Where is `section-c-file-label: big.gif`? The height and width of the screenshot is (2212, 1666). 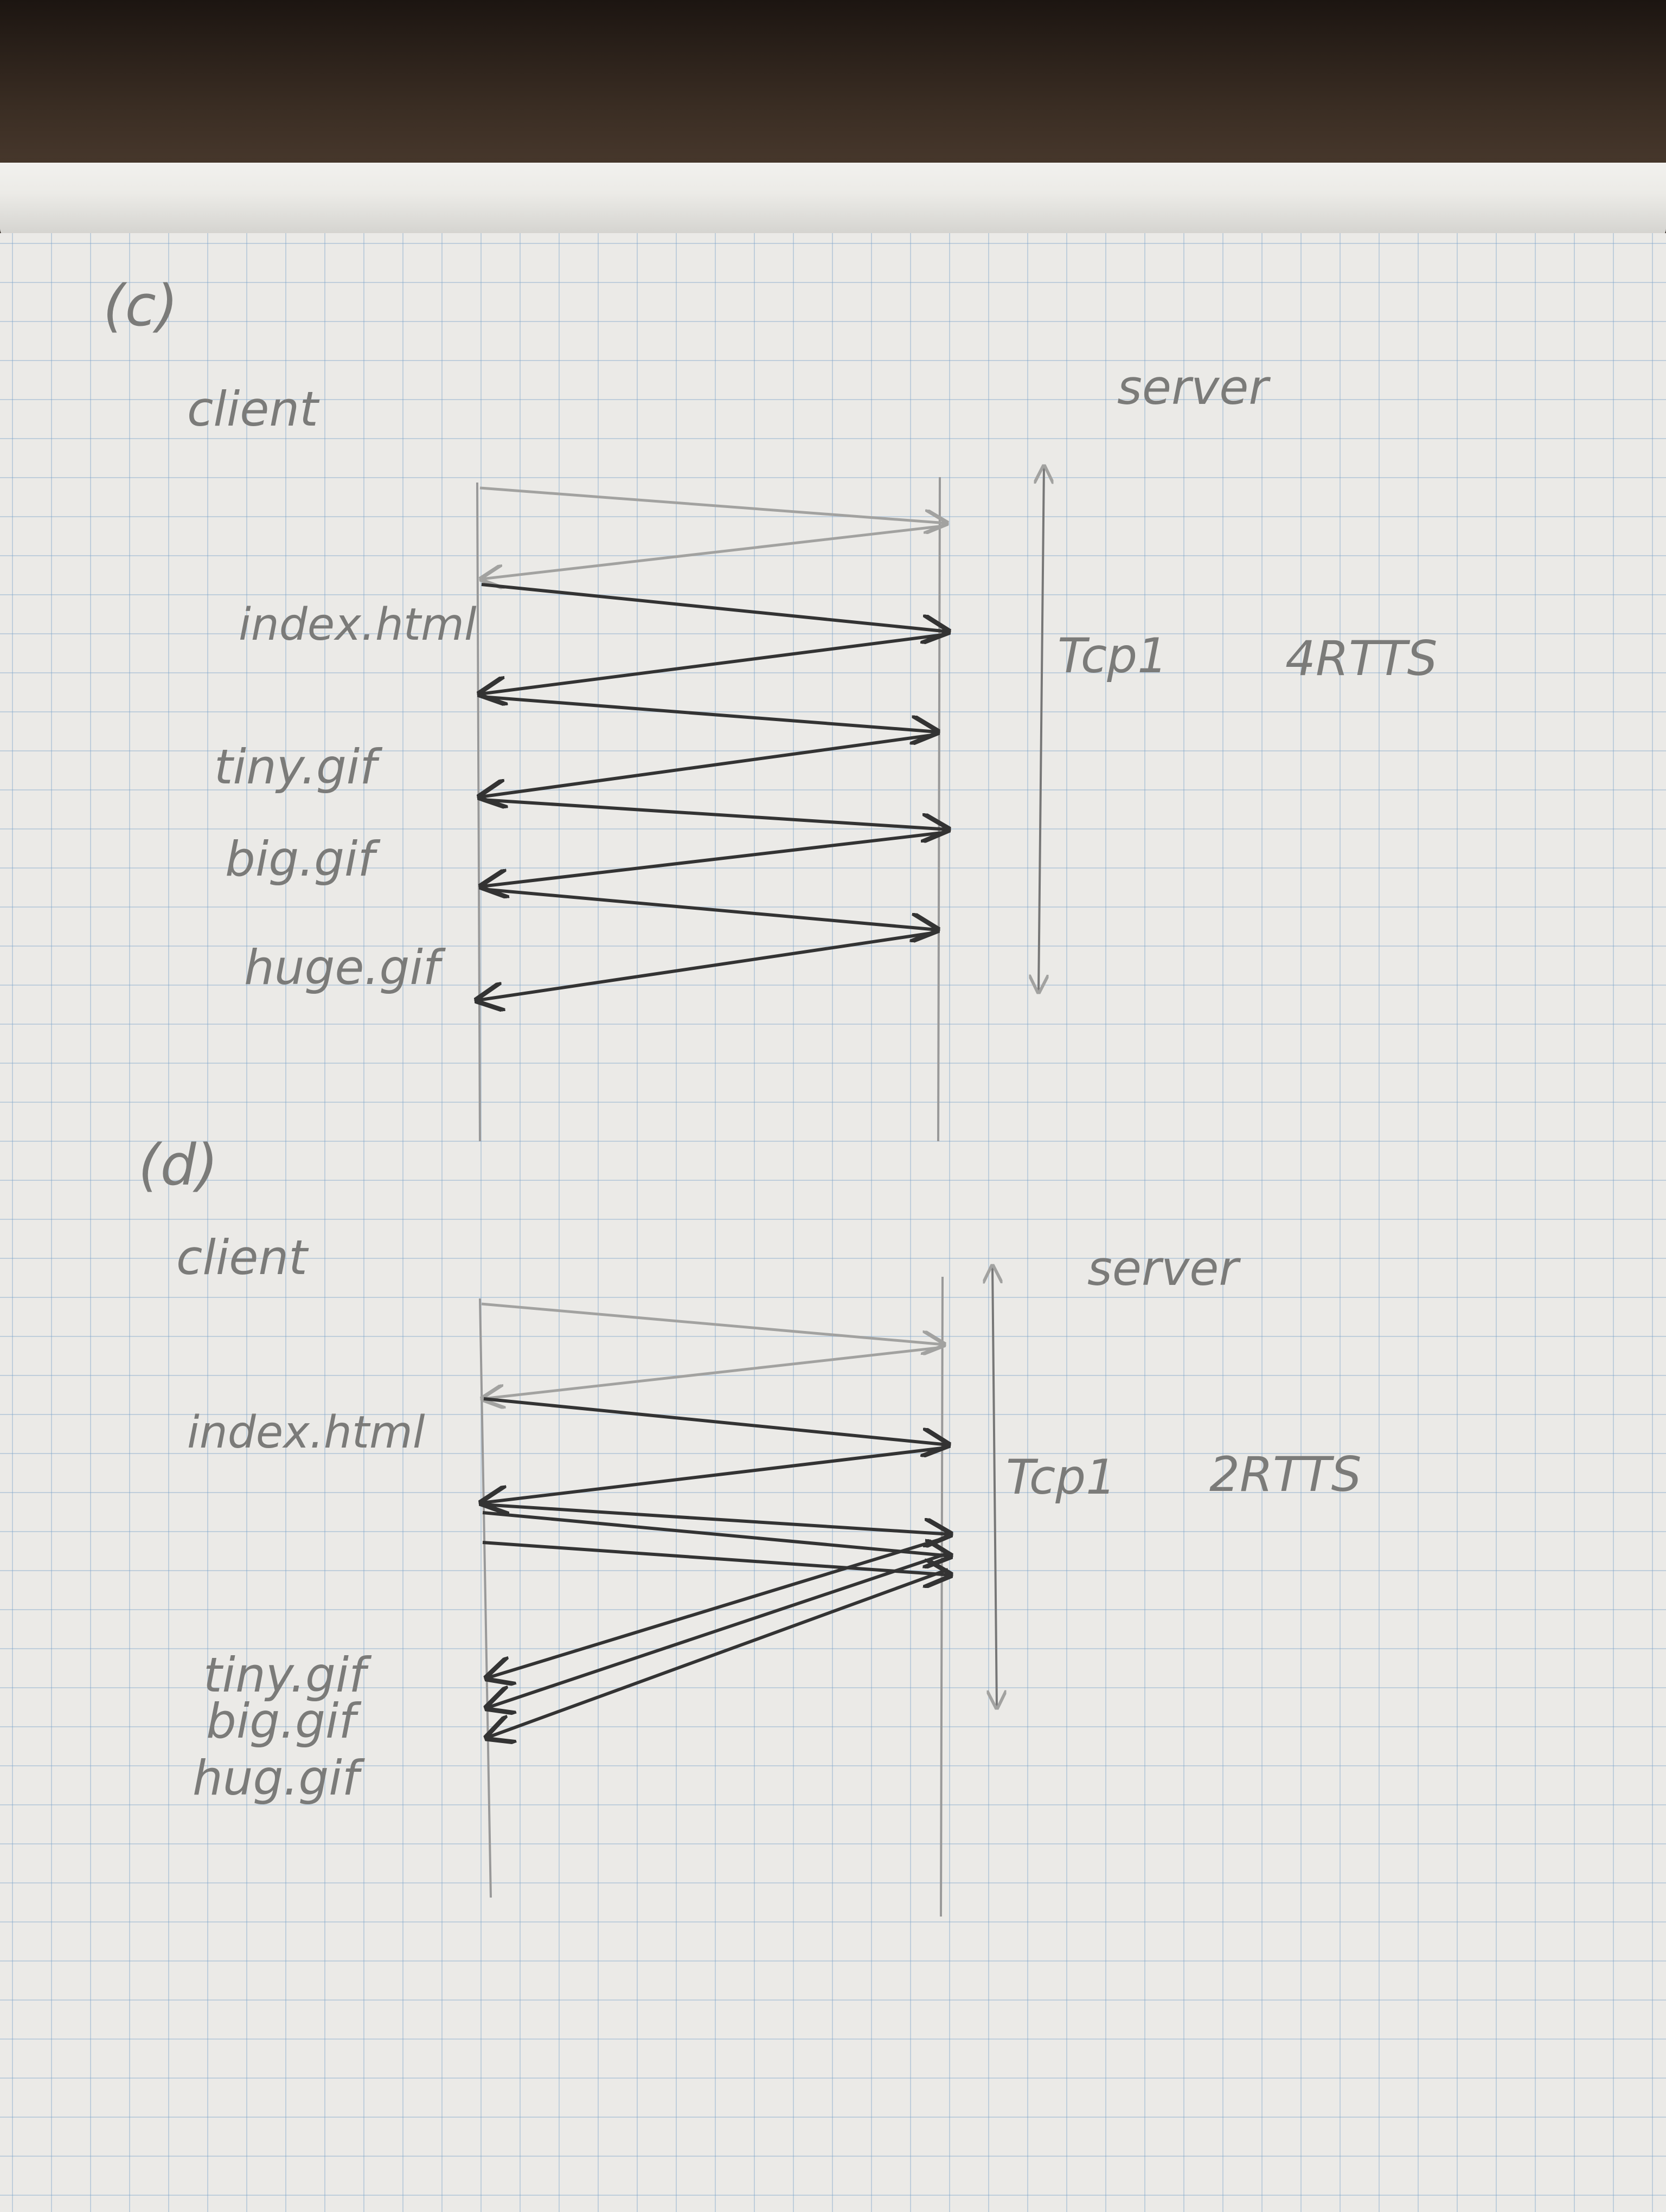 section-c-file-label: big.gif is located at coordinates (303, 859).